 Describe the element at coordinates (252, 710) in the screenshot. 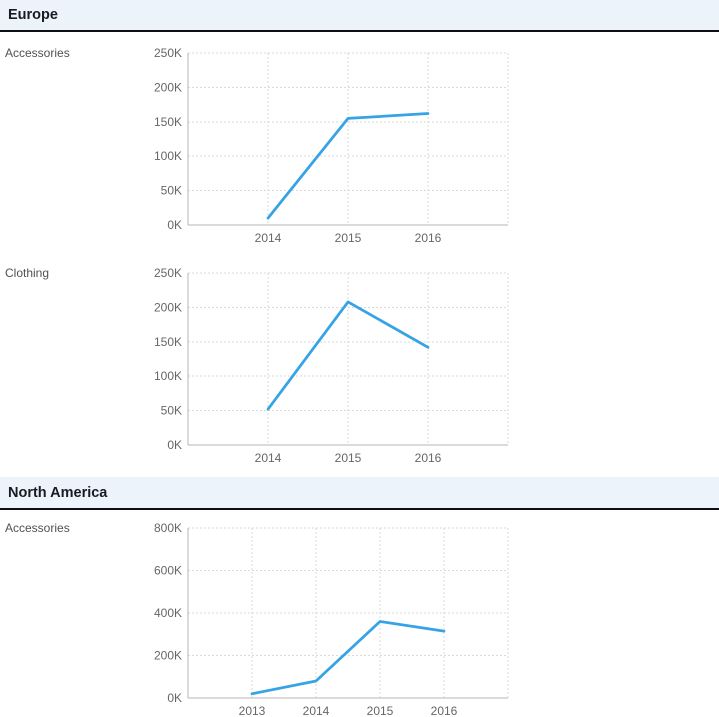

I see `axis-tick-label: 2013` at that location.